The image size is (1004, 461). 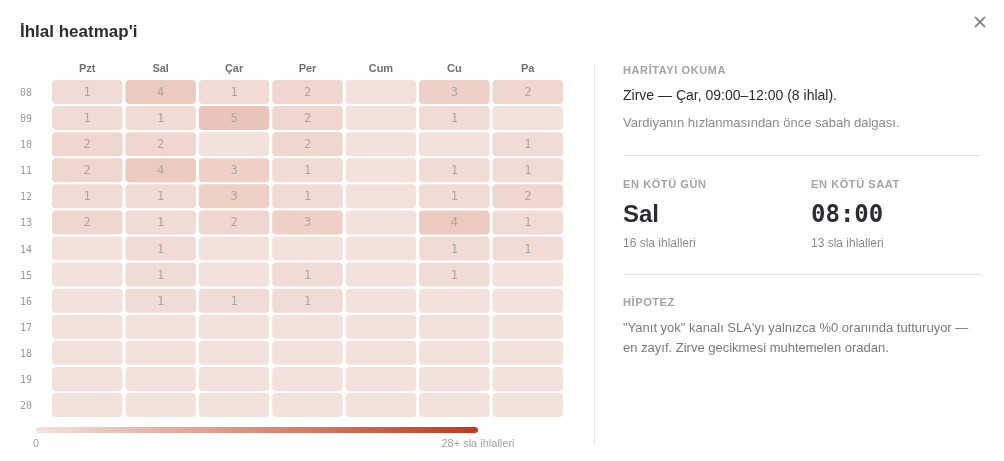 What do you see at coordinates (730, 95) in the screenshot?
I see `text: Zirve — Çar, 09:00–12:00 (8 ihlal).` at bounding box center [730, 95].